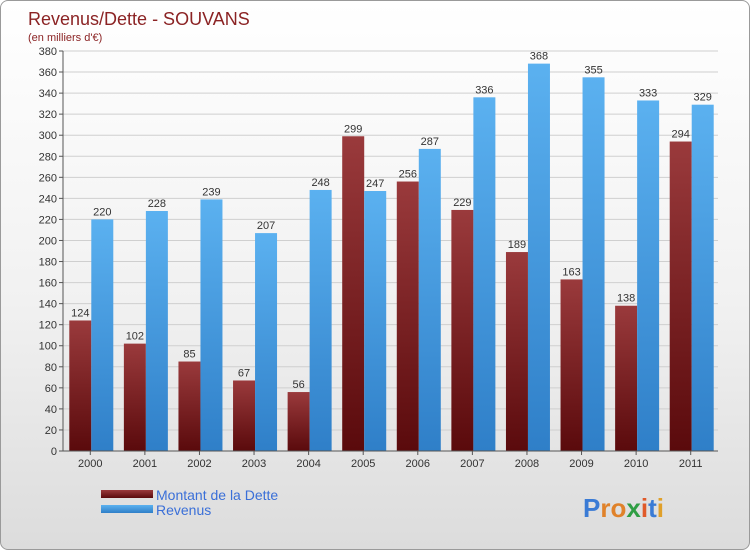  I want to click on y-tick-label: 220, so click(48, 220).